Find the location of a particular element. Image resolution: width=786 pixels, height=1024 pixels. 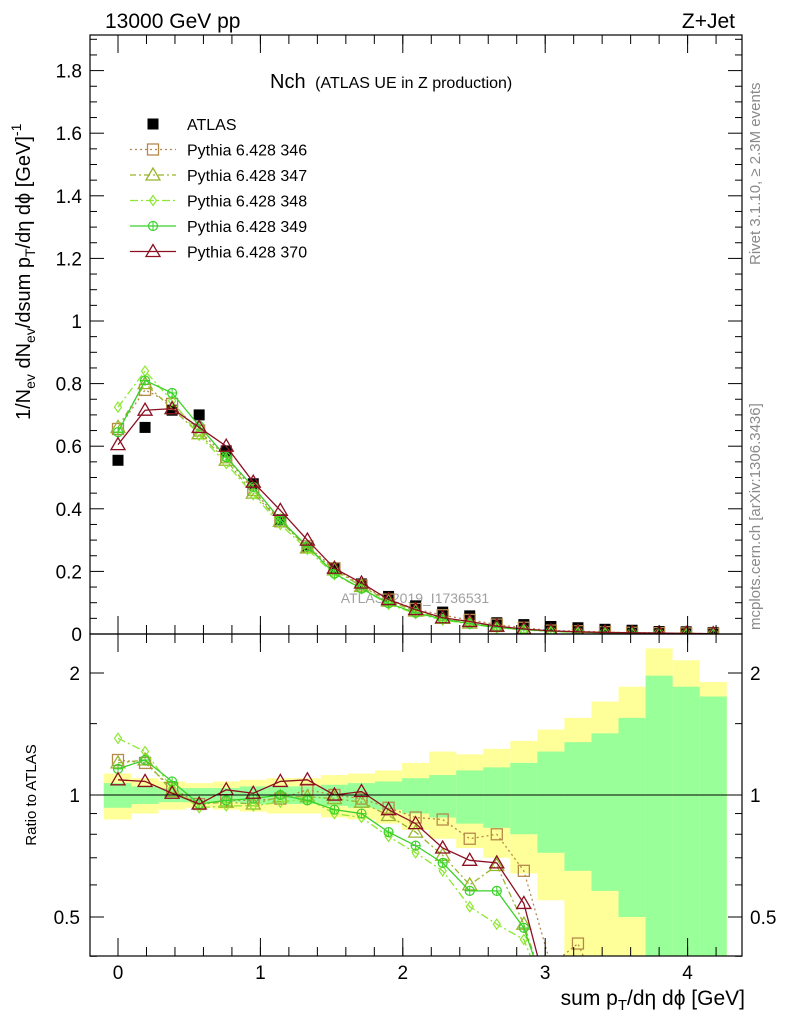

xtick-label-2: 2 is located at coordinates (403, 973).